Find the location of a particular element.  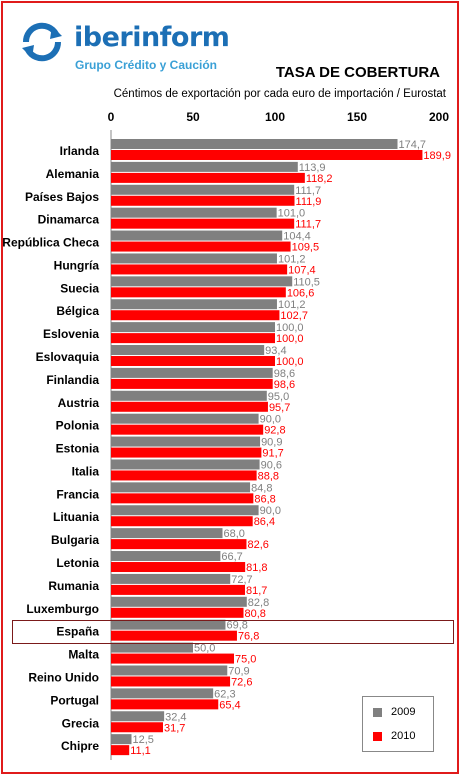

data-label-2009-alemania: 113,9 is located at coordinates (312, 168).